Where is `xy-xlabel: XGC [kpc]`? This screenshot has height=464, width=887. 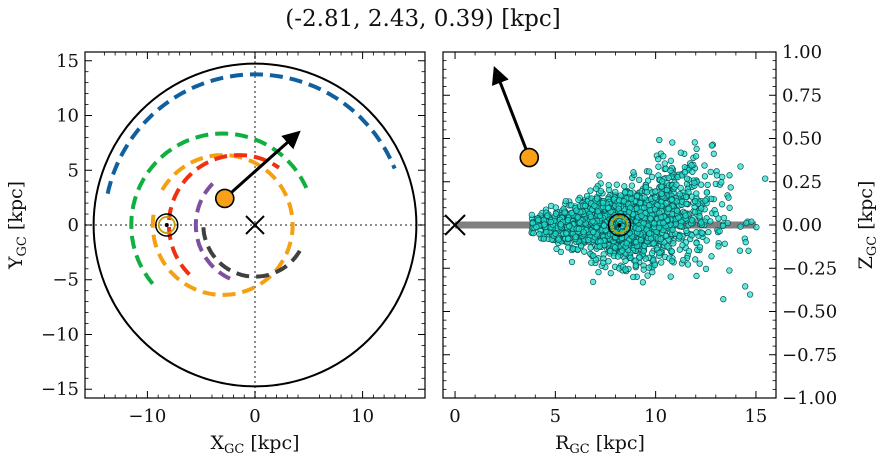 xy-xlabel: XGC [kpc] is located at coordinates (254, 444).